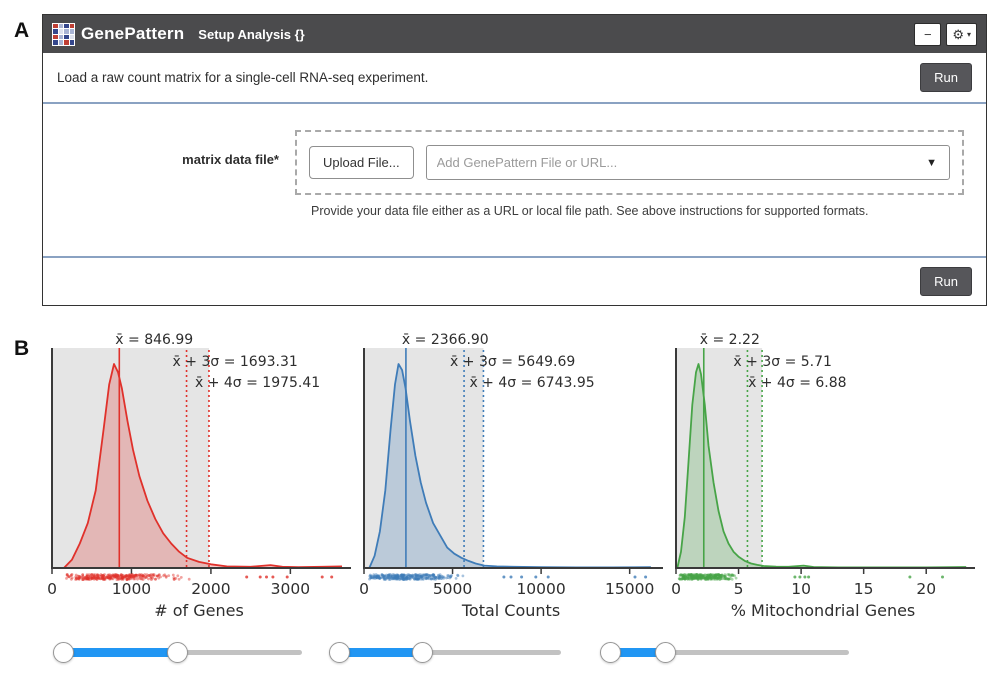 The height and width of the screenshot is (682, 1000). I want to click on minimize-button: −, so click(928, 34).